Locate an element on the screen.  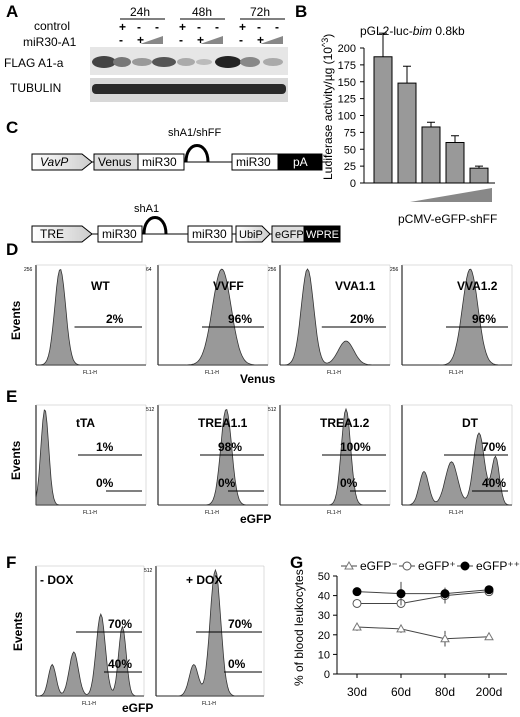
gate-pct-2: 40% is located at coordinates (494, 483).